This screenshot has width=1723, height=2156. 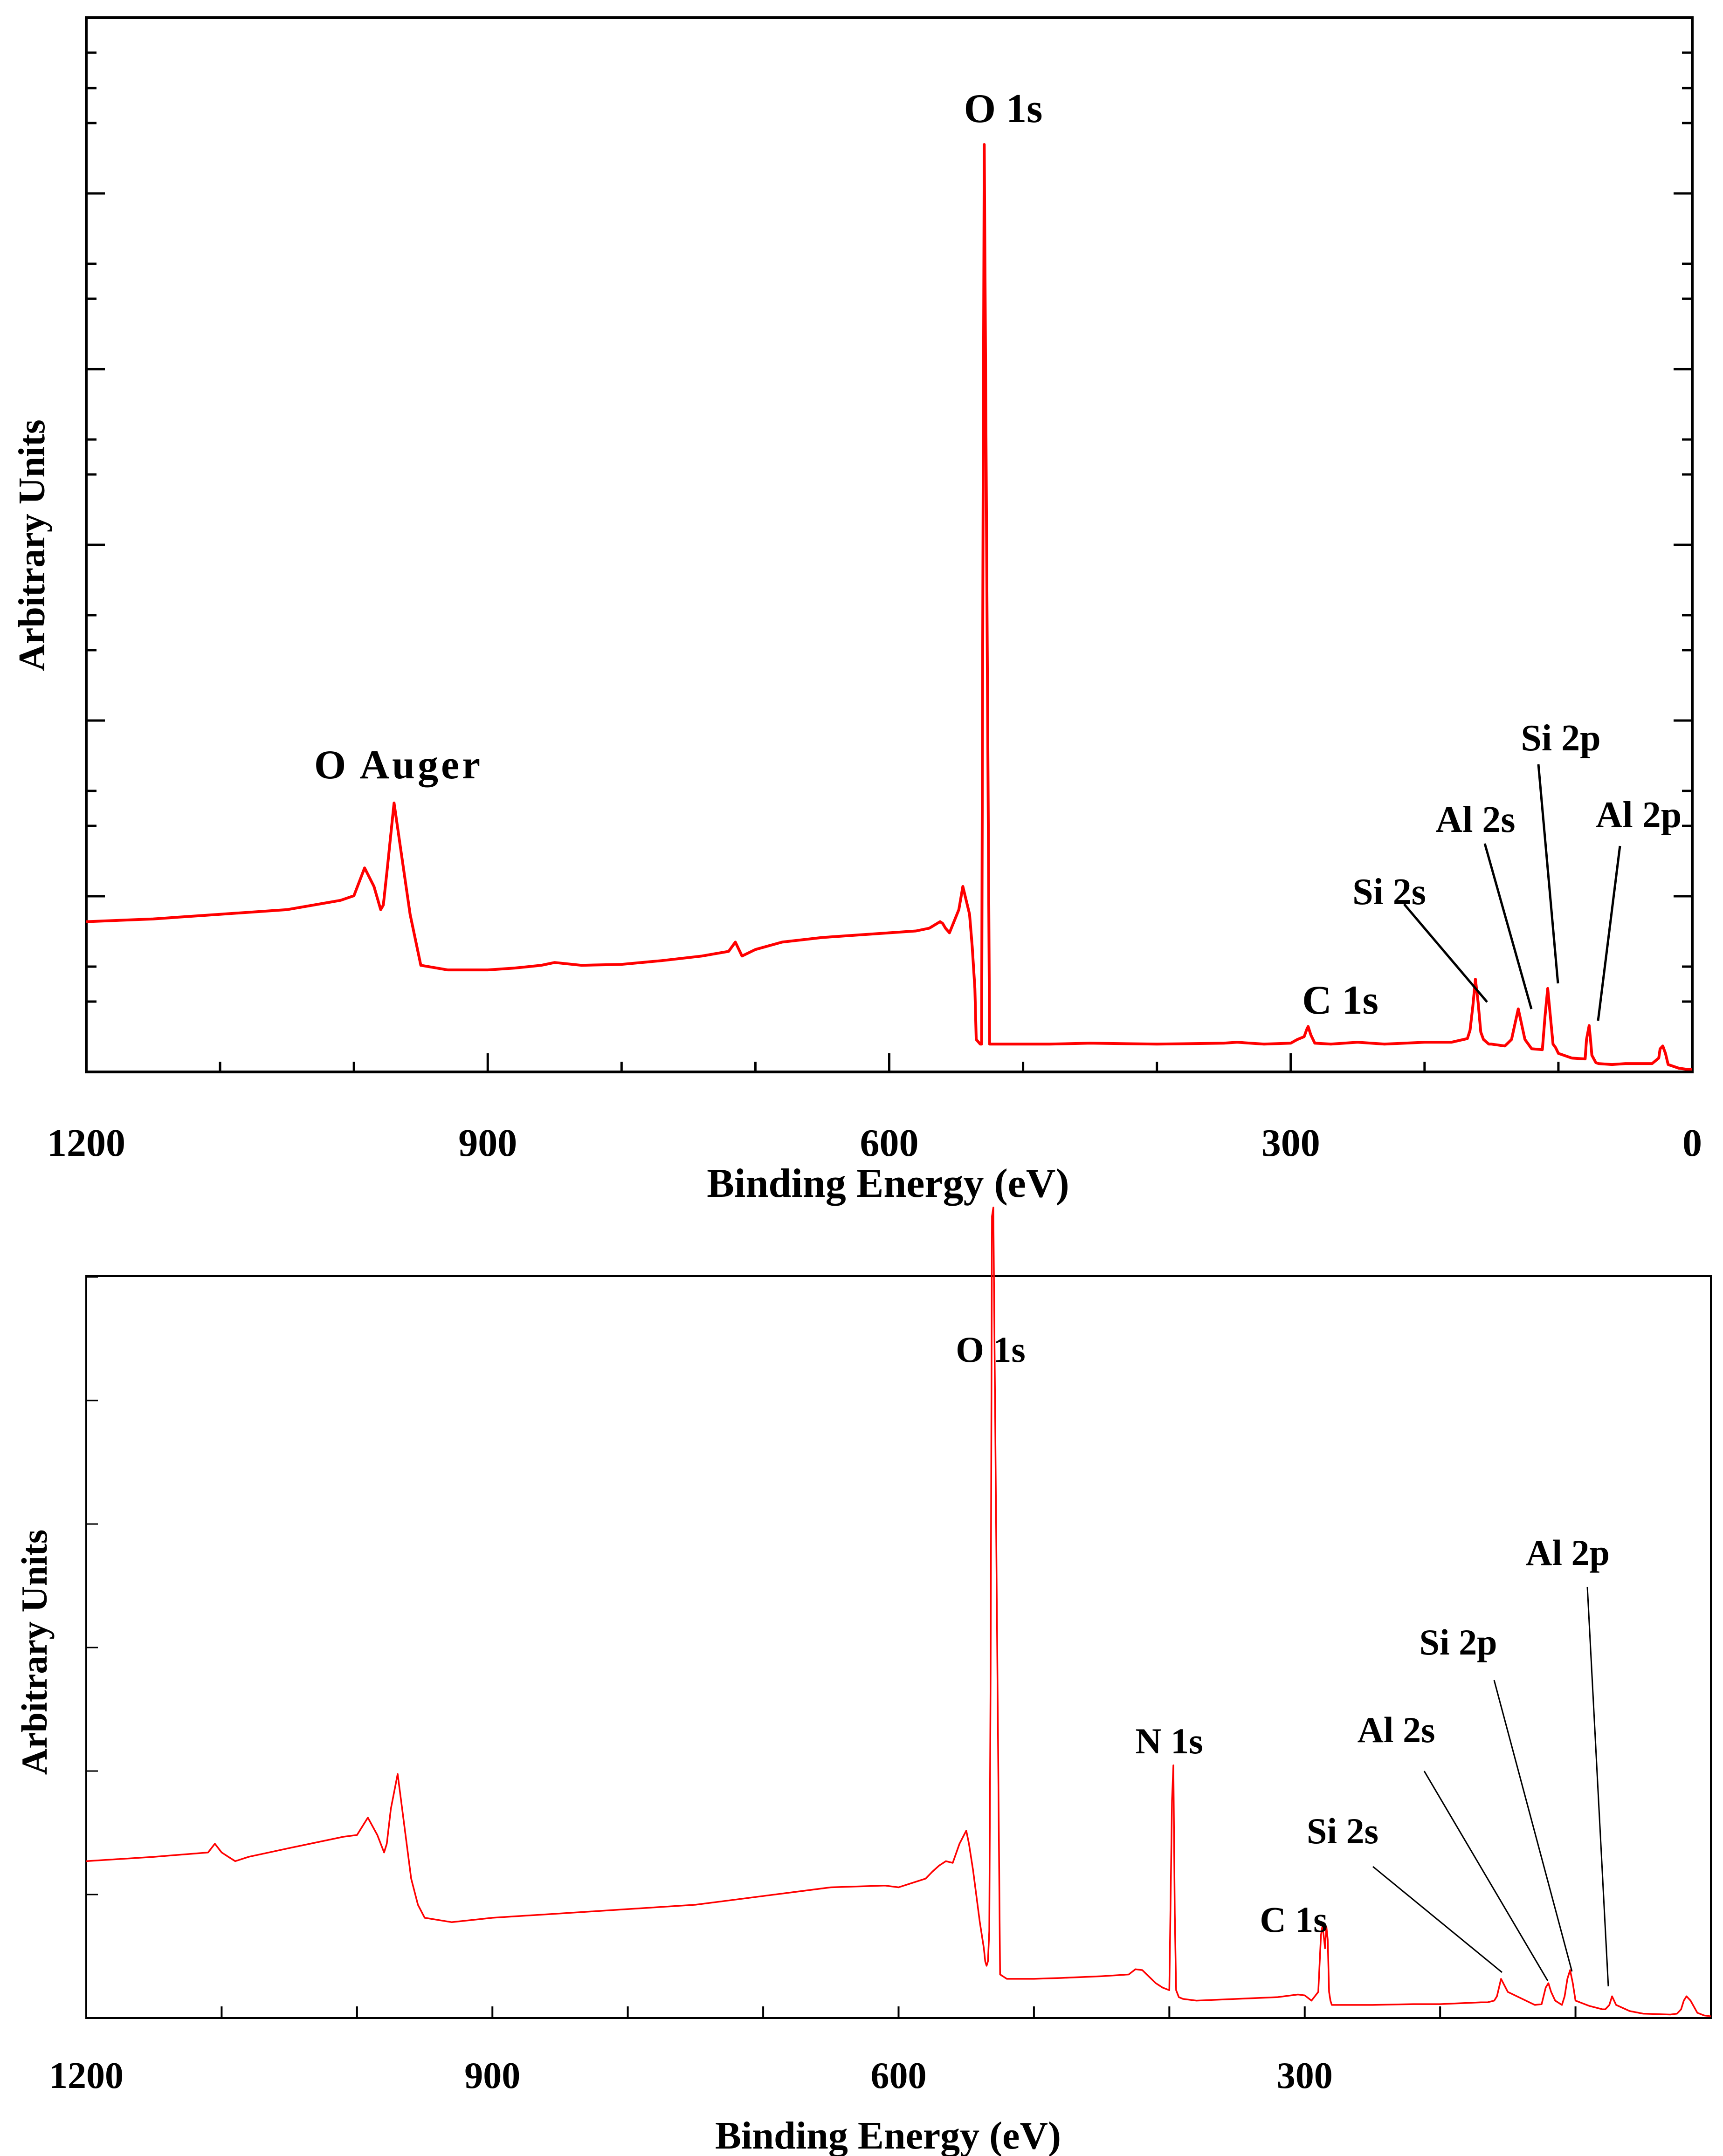 I want to click on x-tick-label: 0, so click(x=1692, y=1143).